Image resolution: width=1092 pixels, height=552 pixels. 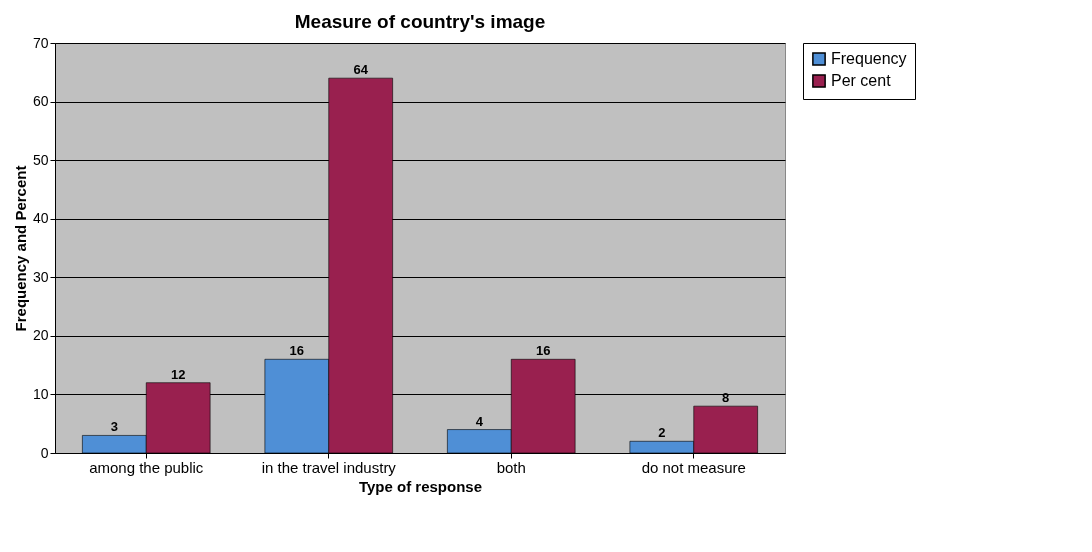 What do you see at coordinates (40, 101) in the screenshot?
I see `y-tick-label: 60` at bounding box center [40, 101].